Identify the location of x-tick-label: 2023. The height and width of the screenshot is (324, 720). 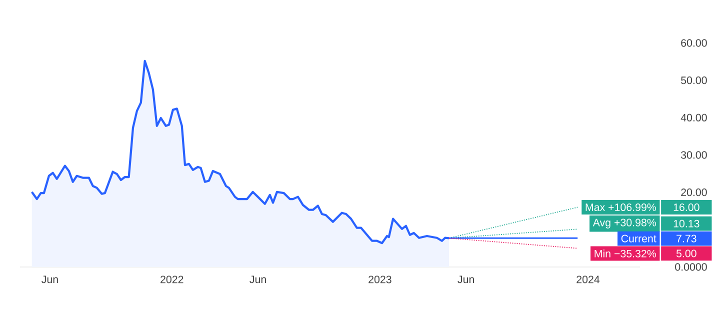
(380, 280).